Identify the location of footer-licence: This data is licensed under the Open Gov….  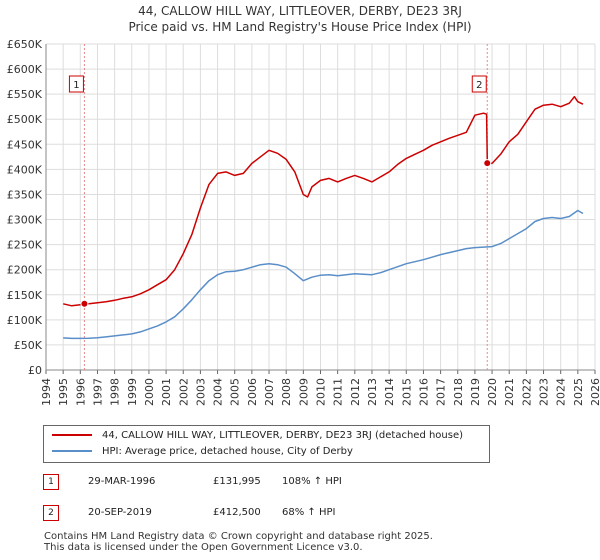
(203, 547).